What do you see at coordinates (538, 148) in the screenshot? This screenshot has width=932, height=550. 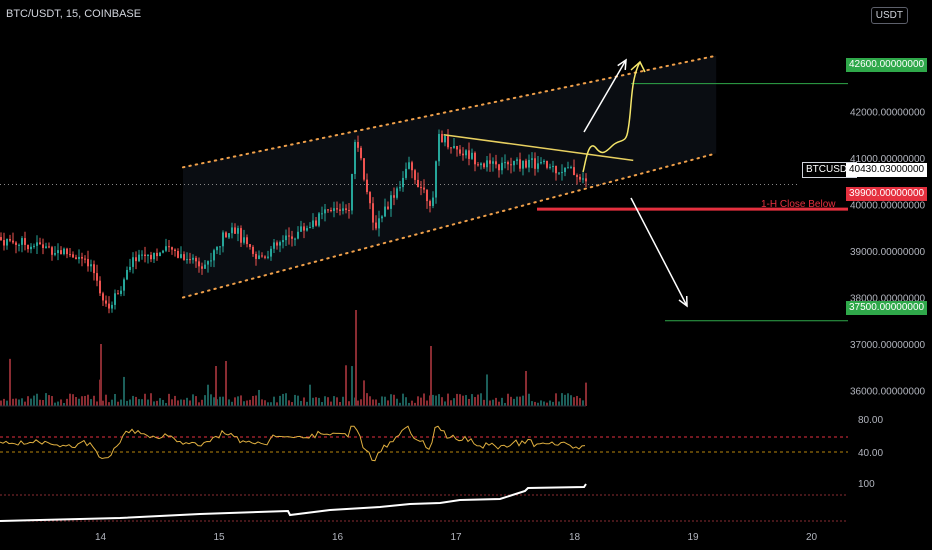 I see `trendline` at bounding box center [538, 148].